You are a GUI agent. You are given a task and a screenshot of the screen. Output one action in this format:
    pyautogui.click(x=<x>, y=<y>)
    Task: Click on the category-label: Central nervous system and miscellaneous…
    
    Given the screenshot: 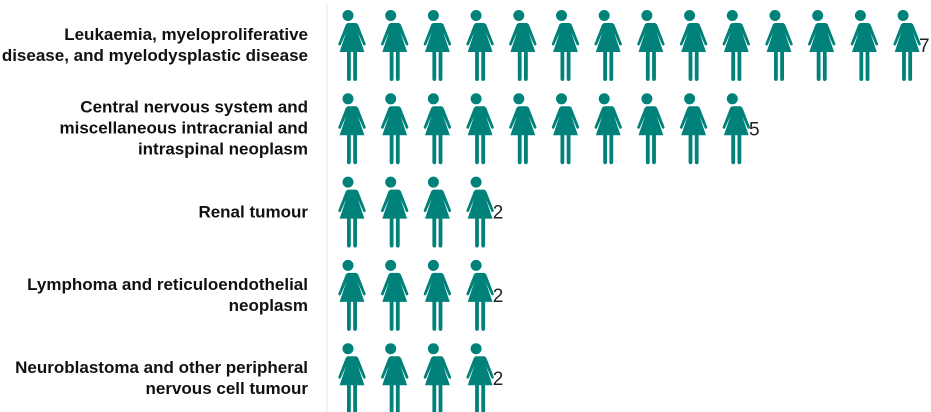 What is the action you would take?
    pyautogui.click(x=183, y=128)
    